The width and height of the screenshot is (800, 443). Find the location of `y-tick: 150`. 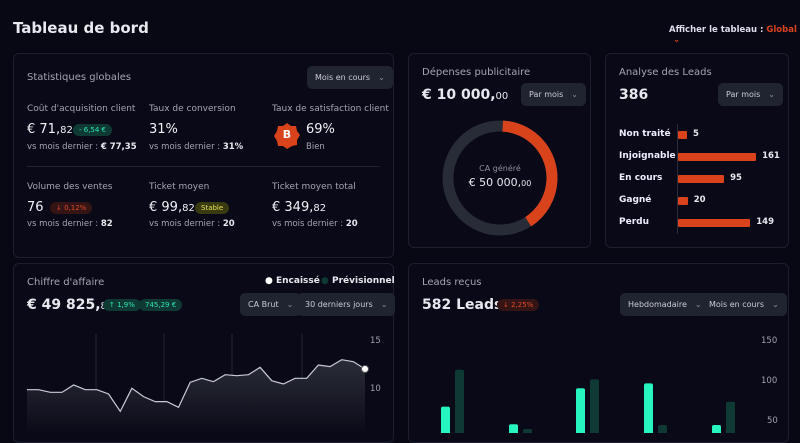

y-tick: 150 is located at coordinates (769, 341).